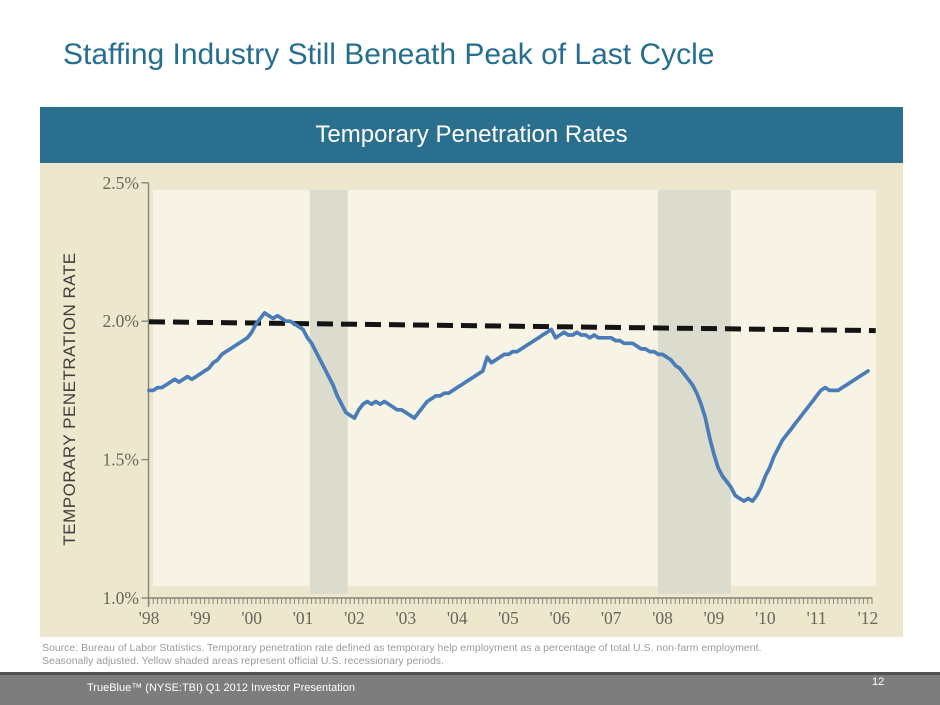 The height and width of the screenshot is (705, 940). Describe the element at coordinates (328, 392) in the screenshot. I see `recession-band` at that location.